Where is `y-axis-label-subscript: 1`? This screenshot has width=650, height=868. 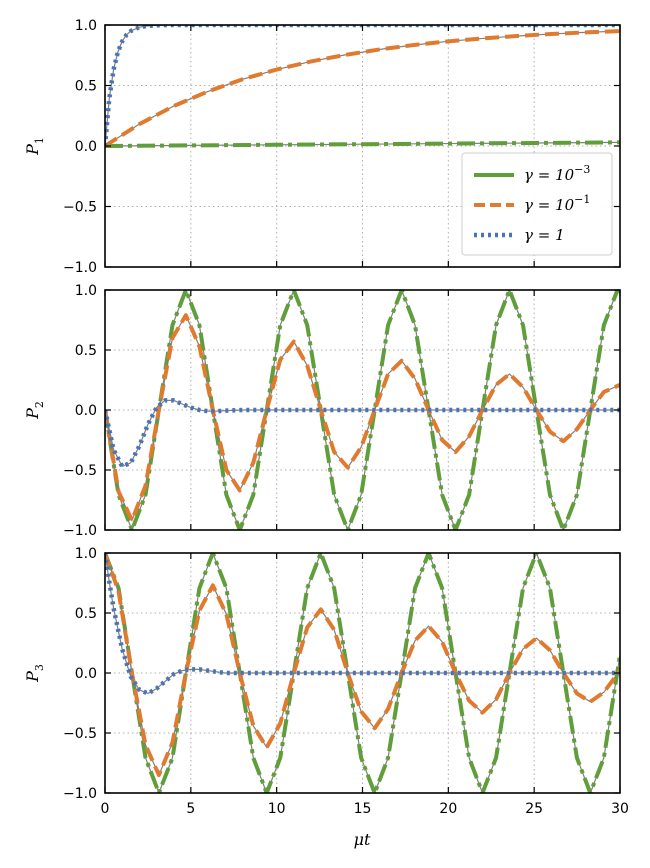
y-axis-label-subscript: 1 is located at coordinates (39, 140).